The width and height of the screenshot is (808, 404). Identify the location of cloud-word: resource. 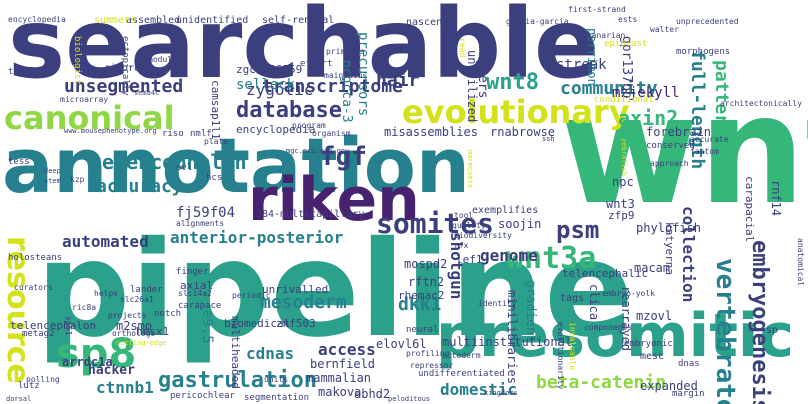
(17, 310).